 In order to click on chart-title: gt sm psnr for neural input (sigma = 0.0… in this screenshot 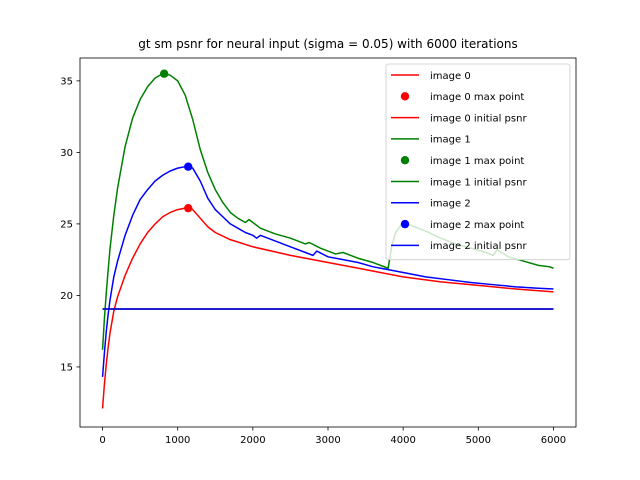, I will do `click(328, 44)`.